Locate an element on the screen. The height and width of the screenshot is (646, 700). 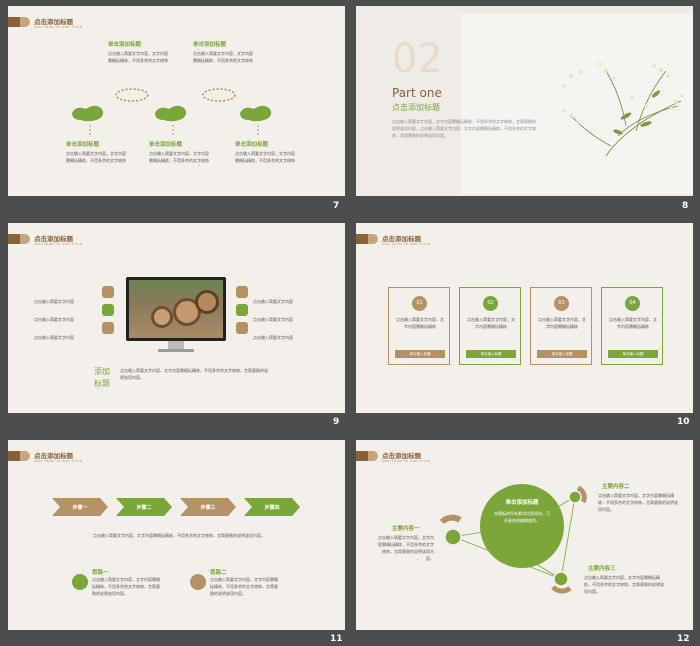
image-icon is located at coordinates (108, 328).